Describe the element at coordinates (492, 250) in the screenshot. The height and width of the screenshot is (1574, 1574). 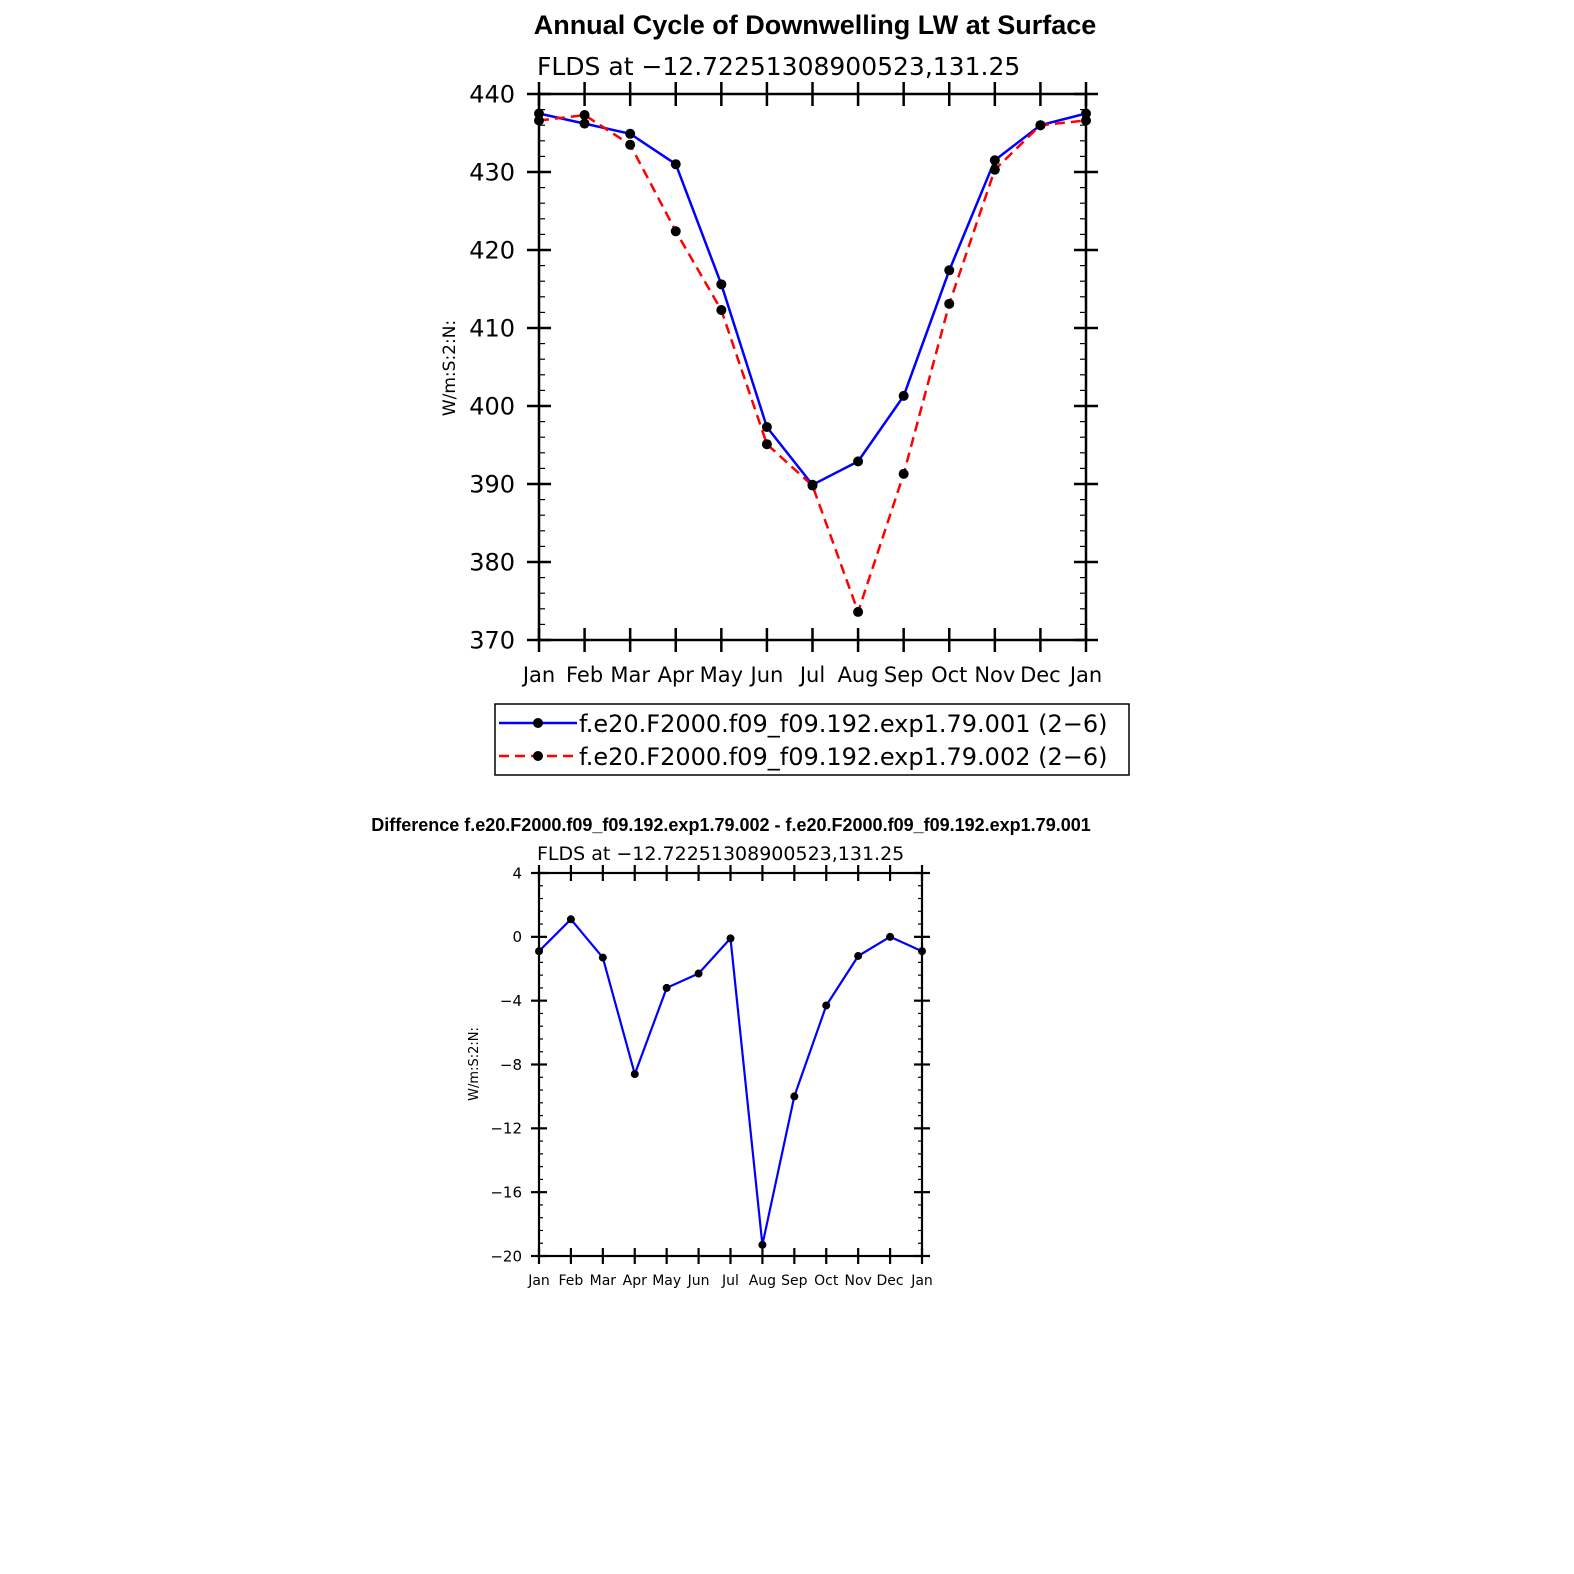
I see `y-tick-label: 420` at that location.